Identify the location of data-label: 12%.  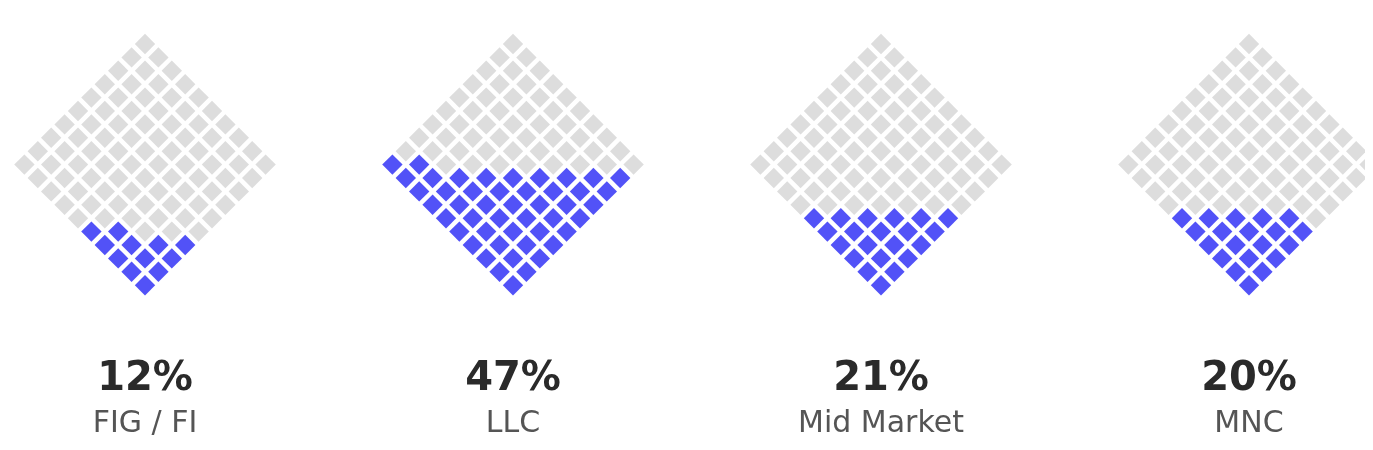
(145, 376).